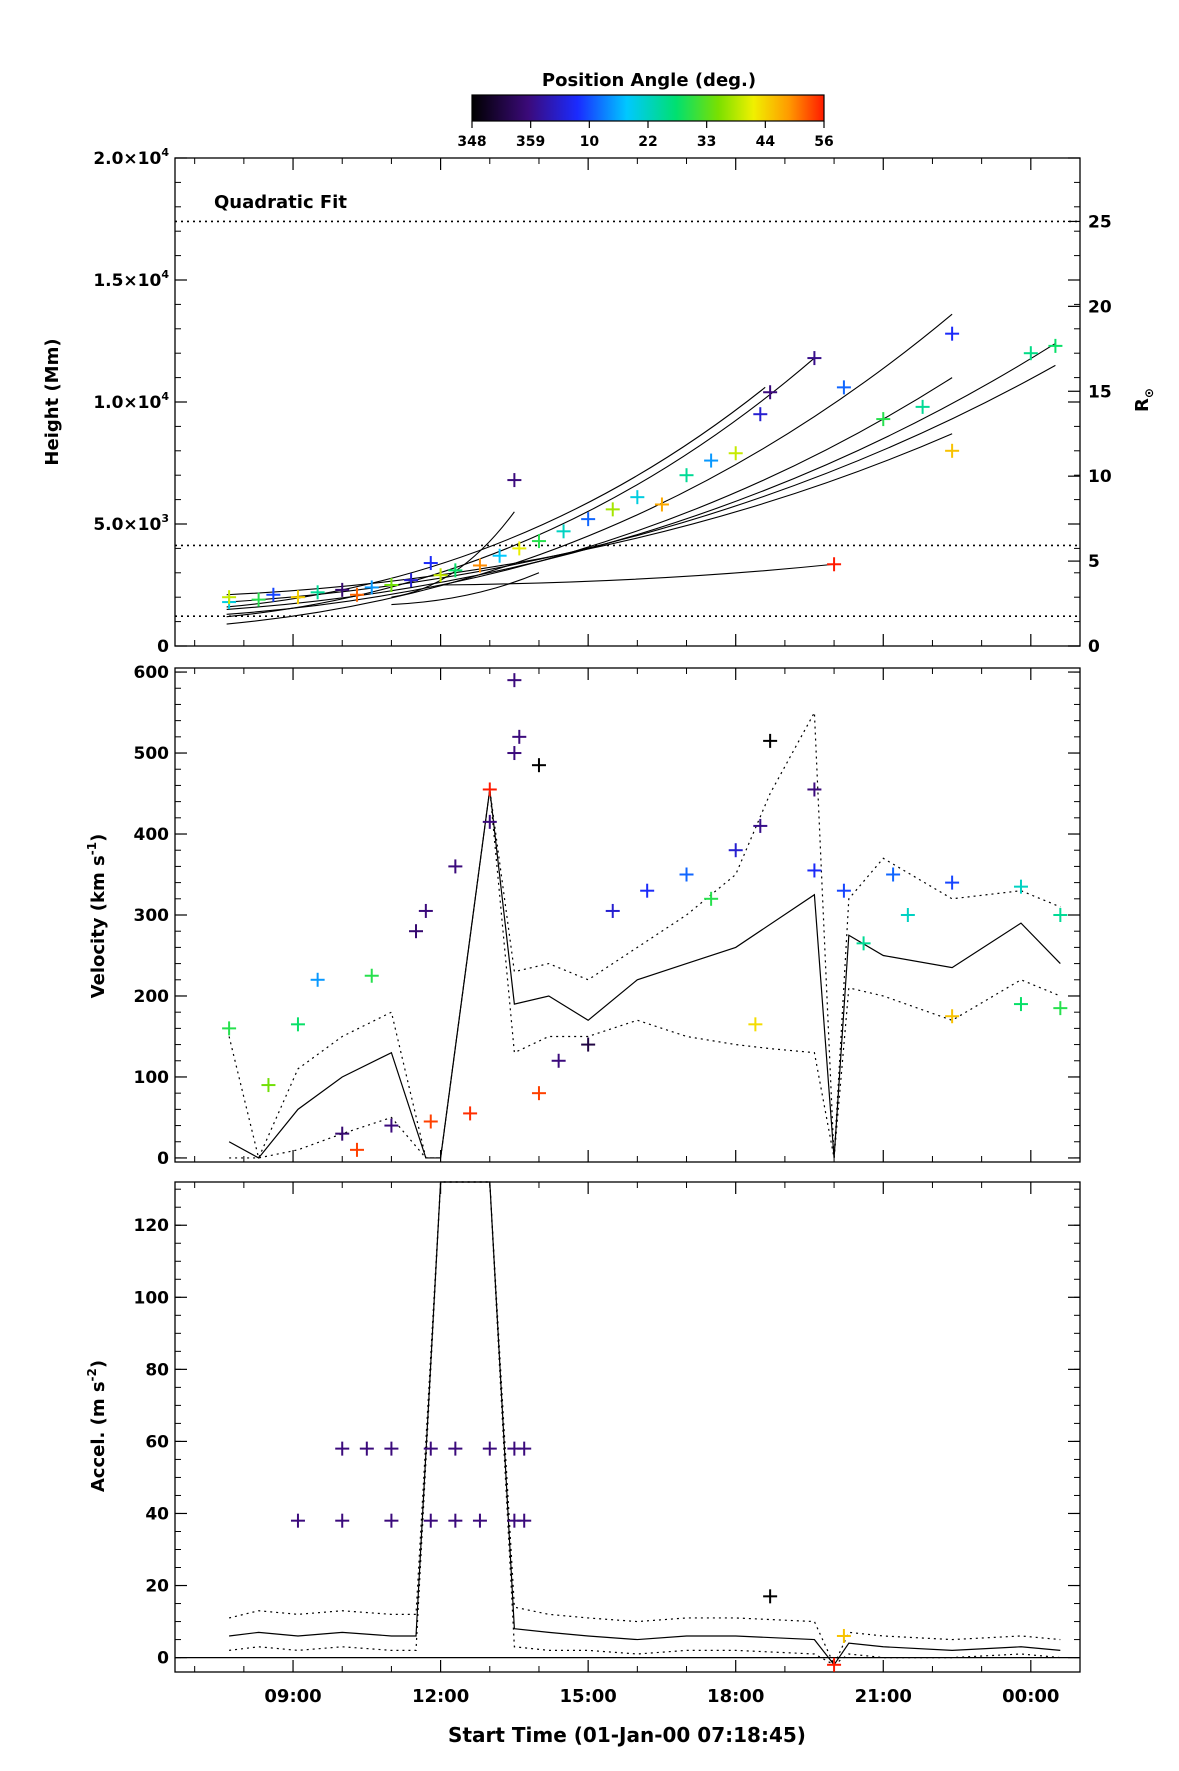 This screenshot has height=1771, width=1179. Describe the element at coordinates (157, 1370) in the screenshot. I see `y-tick-label: 80` at that location.